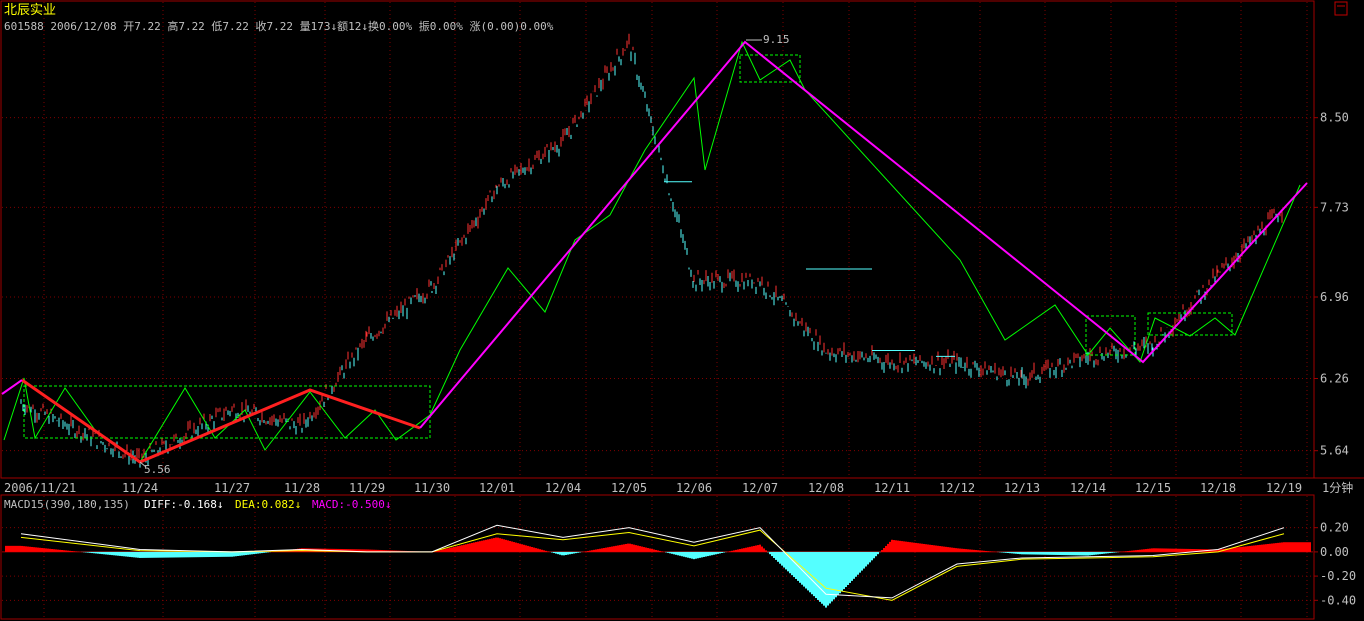 The image size is (1364, 621). What do you see at coordinates (1218, 488) in the screenshot?
I see `x-tick-label: 12/18` at bounding box center [1218, 488].